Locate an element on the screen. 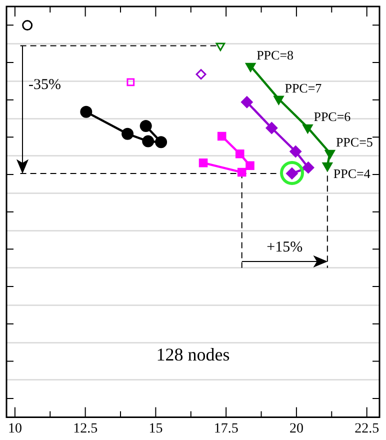 This screenshot has width=386, height=440. x-tick-label: 10 is located at coordinates (15, 428).